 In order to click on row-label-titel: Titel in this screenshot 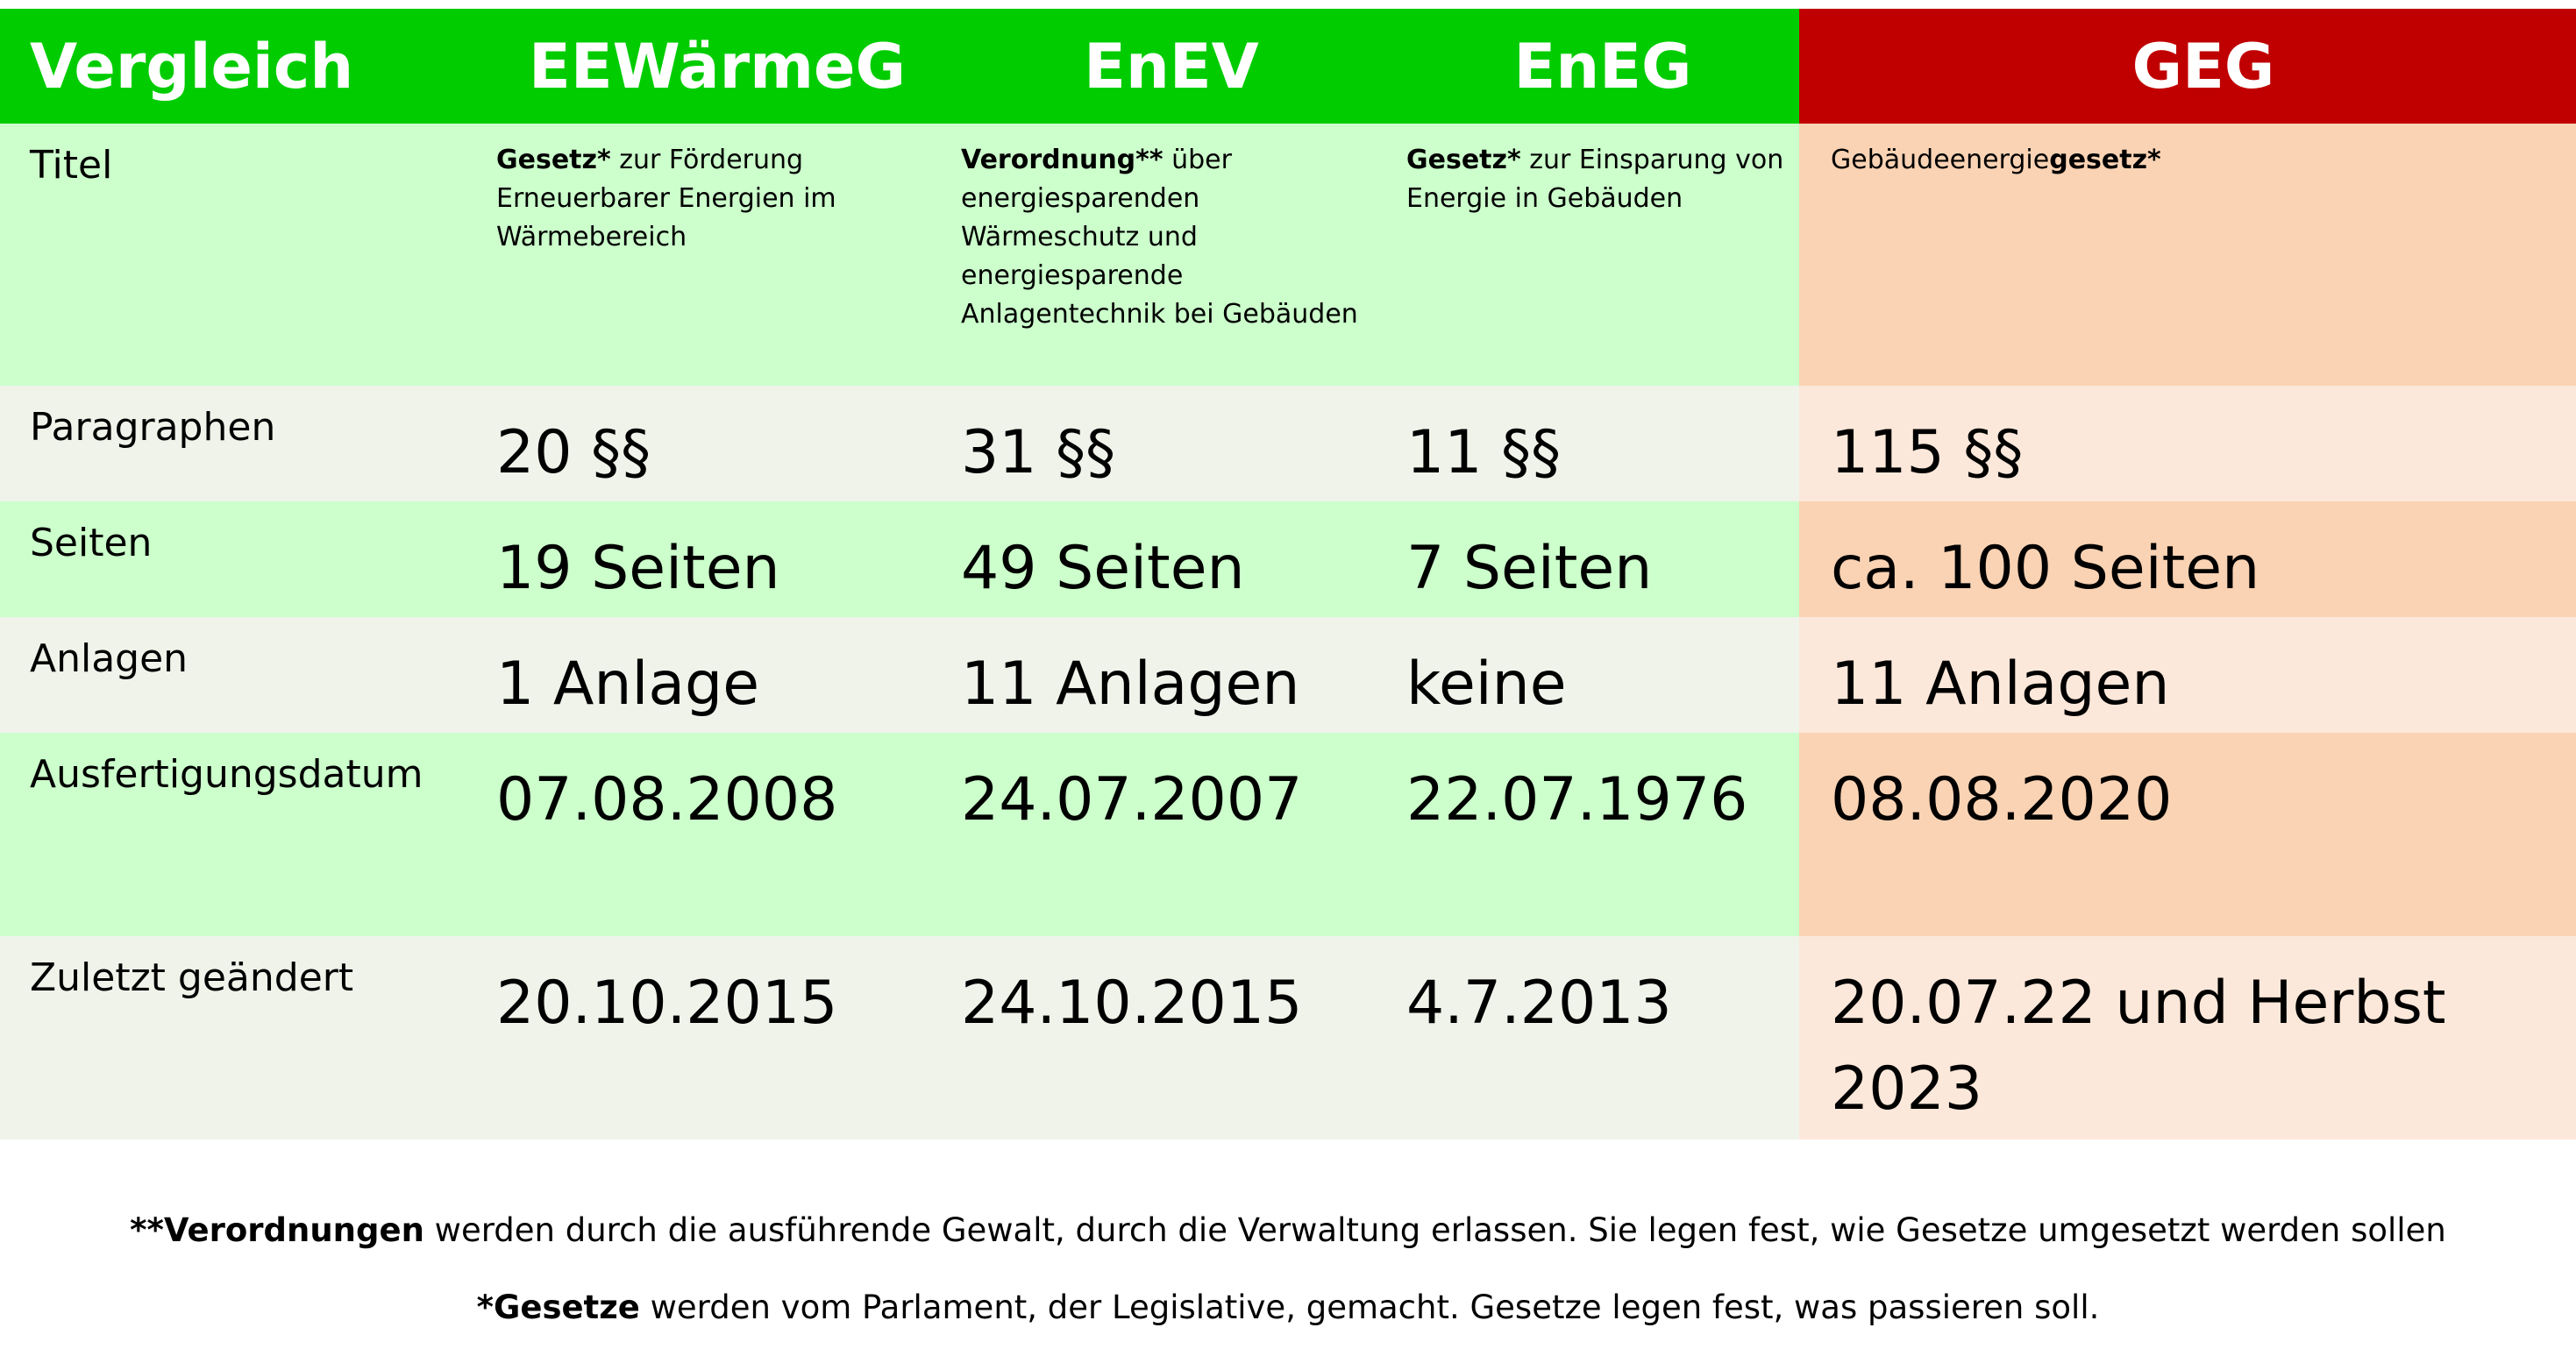, I will do `click(236, 255)`.